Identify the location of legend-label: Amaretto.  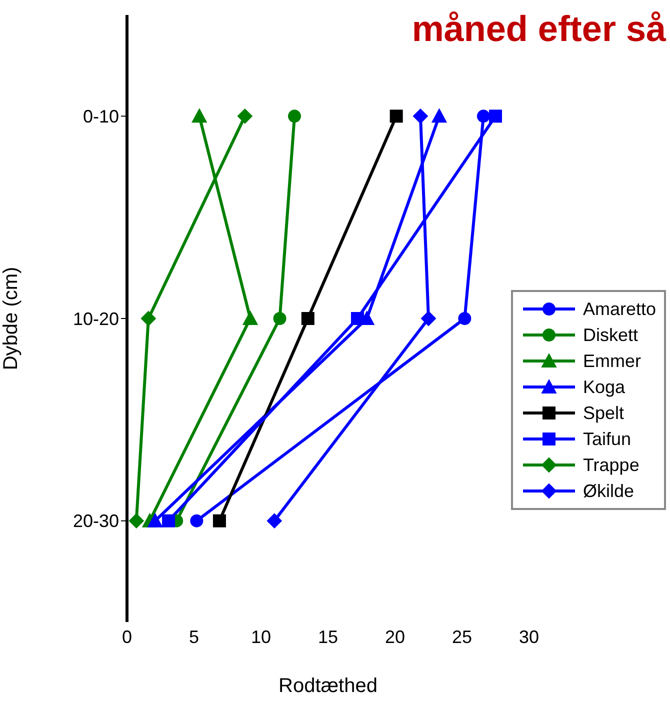
(619, 309).